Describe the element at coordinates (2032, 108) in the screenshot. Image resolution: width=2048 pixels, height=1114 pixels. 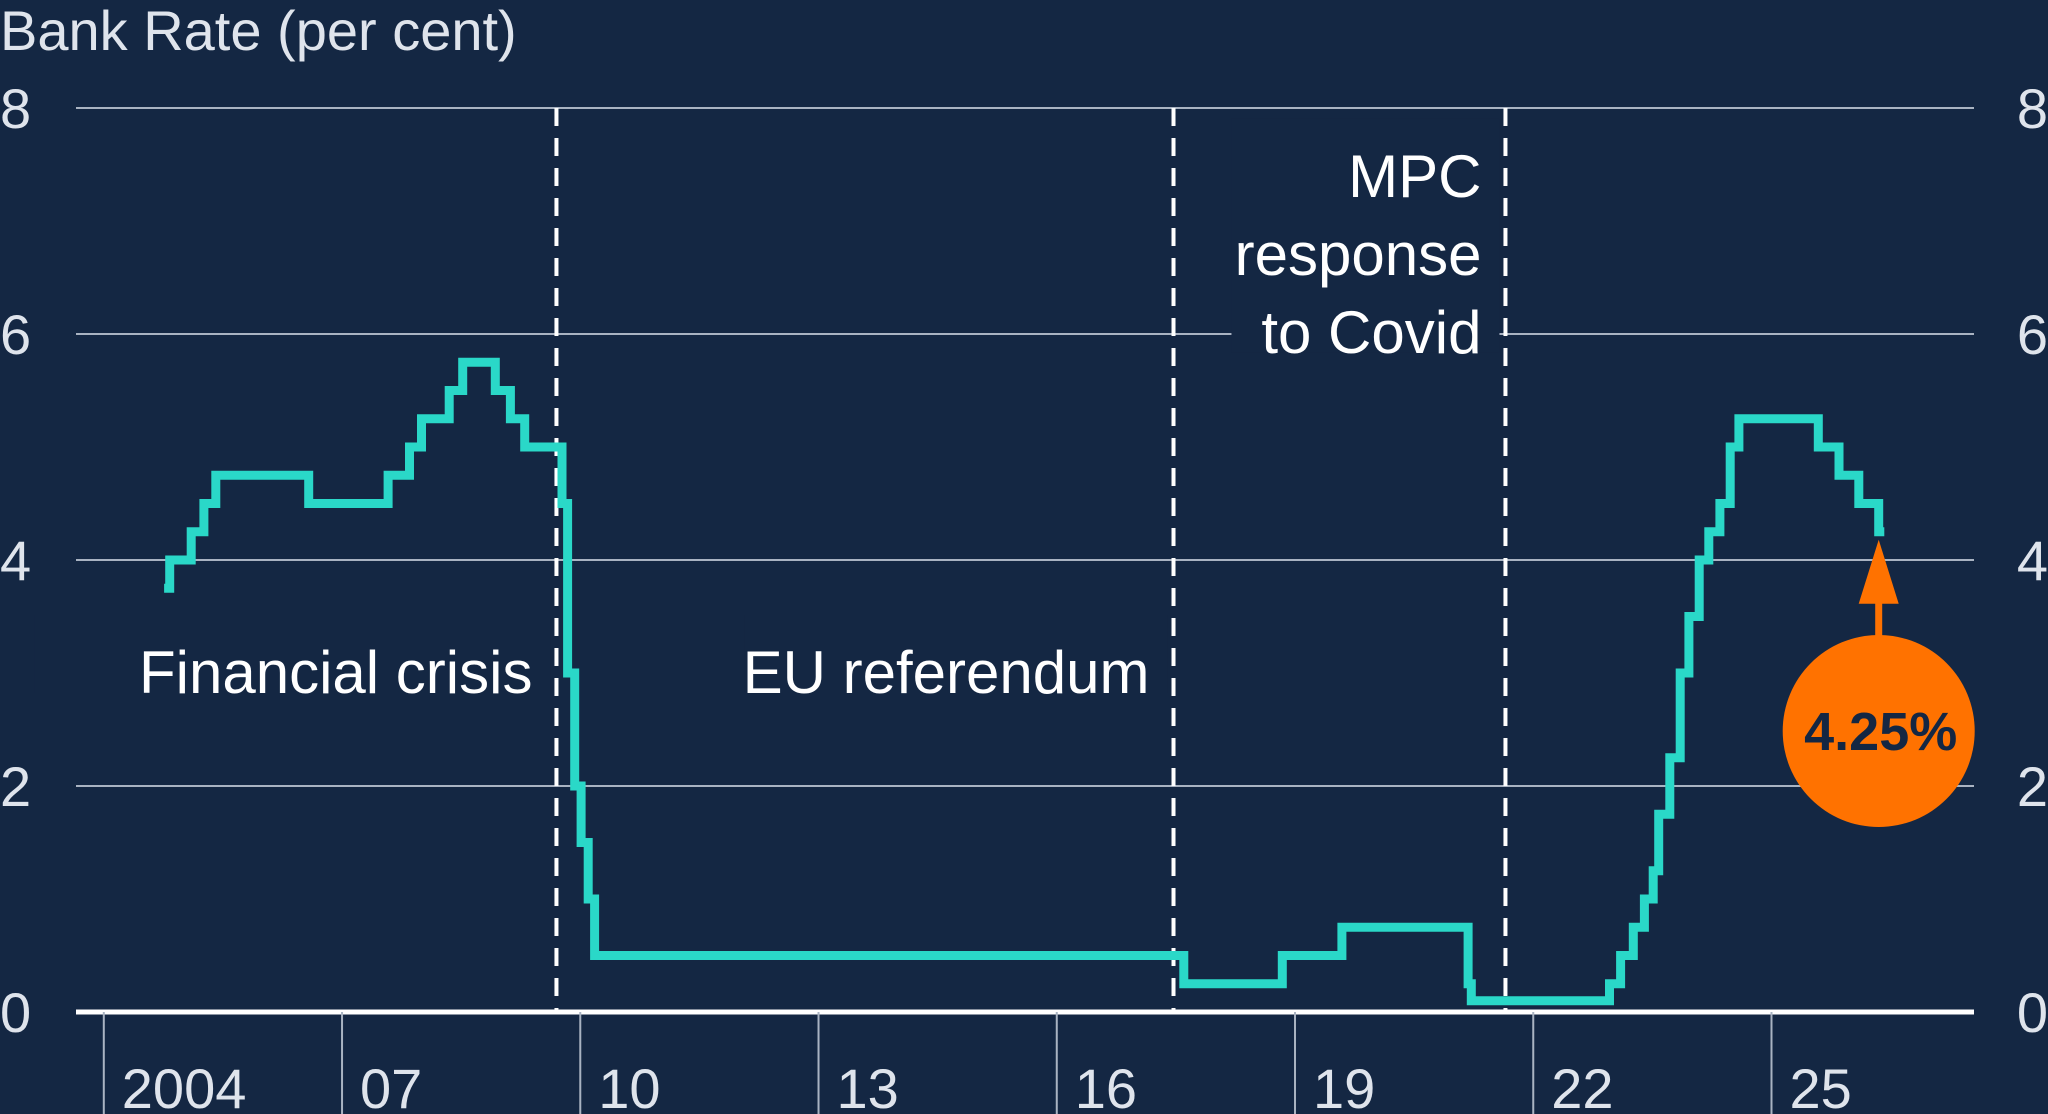
I see `y-tick-label-right: 8` at that location.